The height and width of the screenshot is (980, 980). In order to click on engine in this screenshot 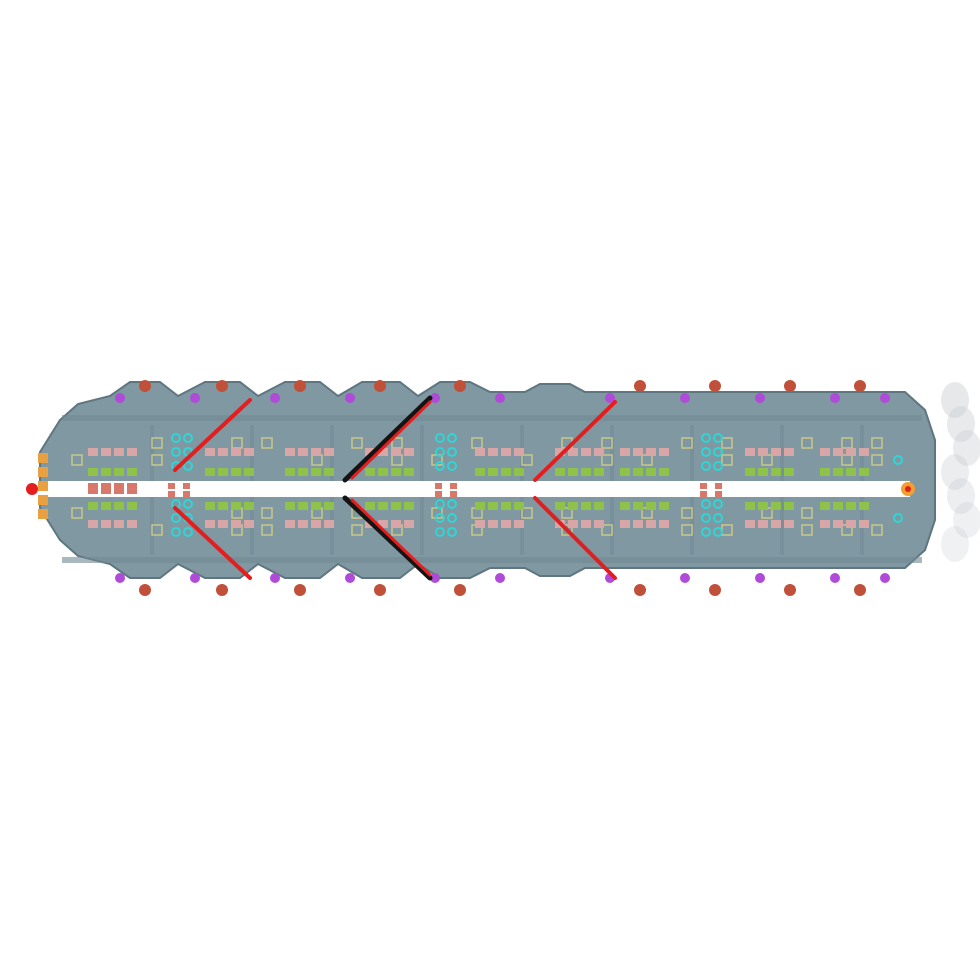, I will do `click(908, 489)`.